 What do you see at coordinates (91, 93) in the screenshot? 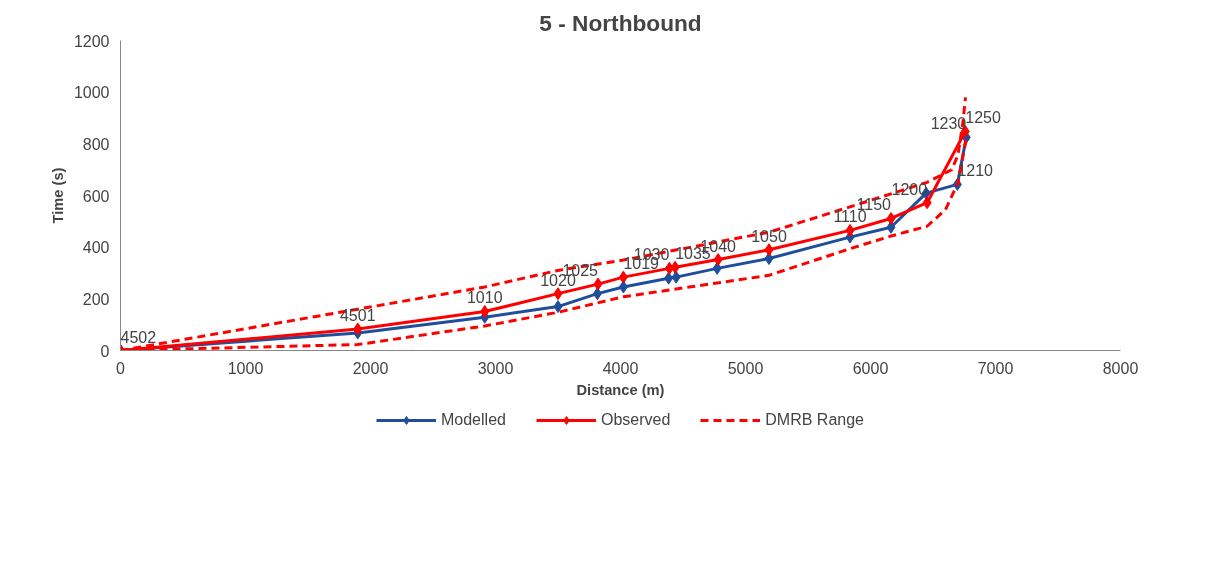
I see `y-tick-label: 1000` at bounding box center [91, 93].